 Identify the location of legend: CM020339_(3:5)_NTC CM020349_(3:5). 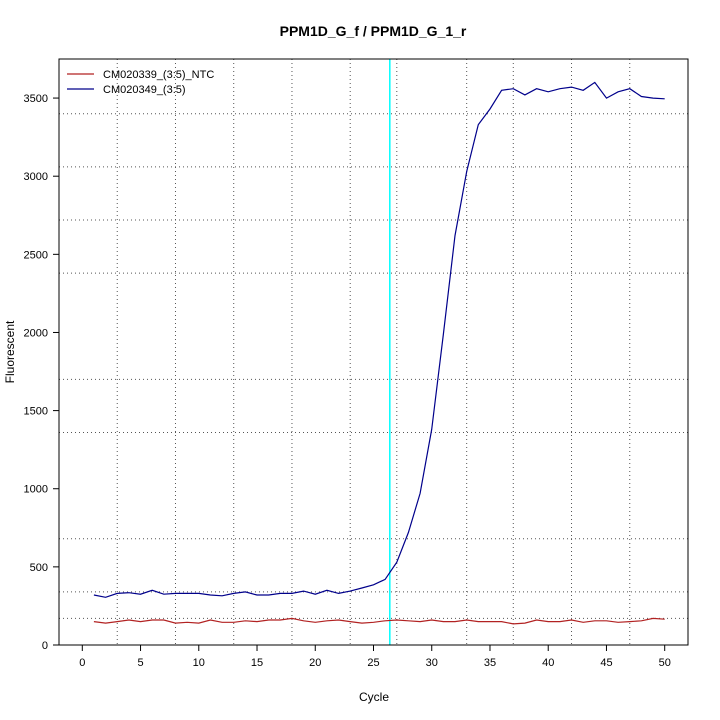
(140, 82).